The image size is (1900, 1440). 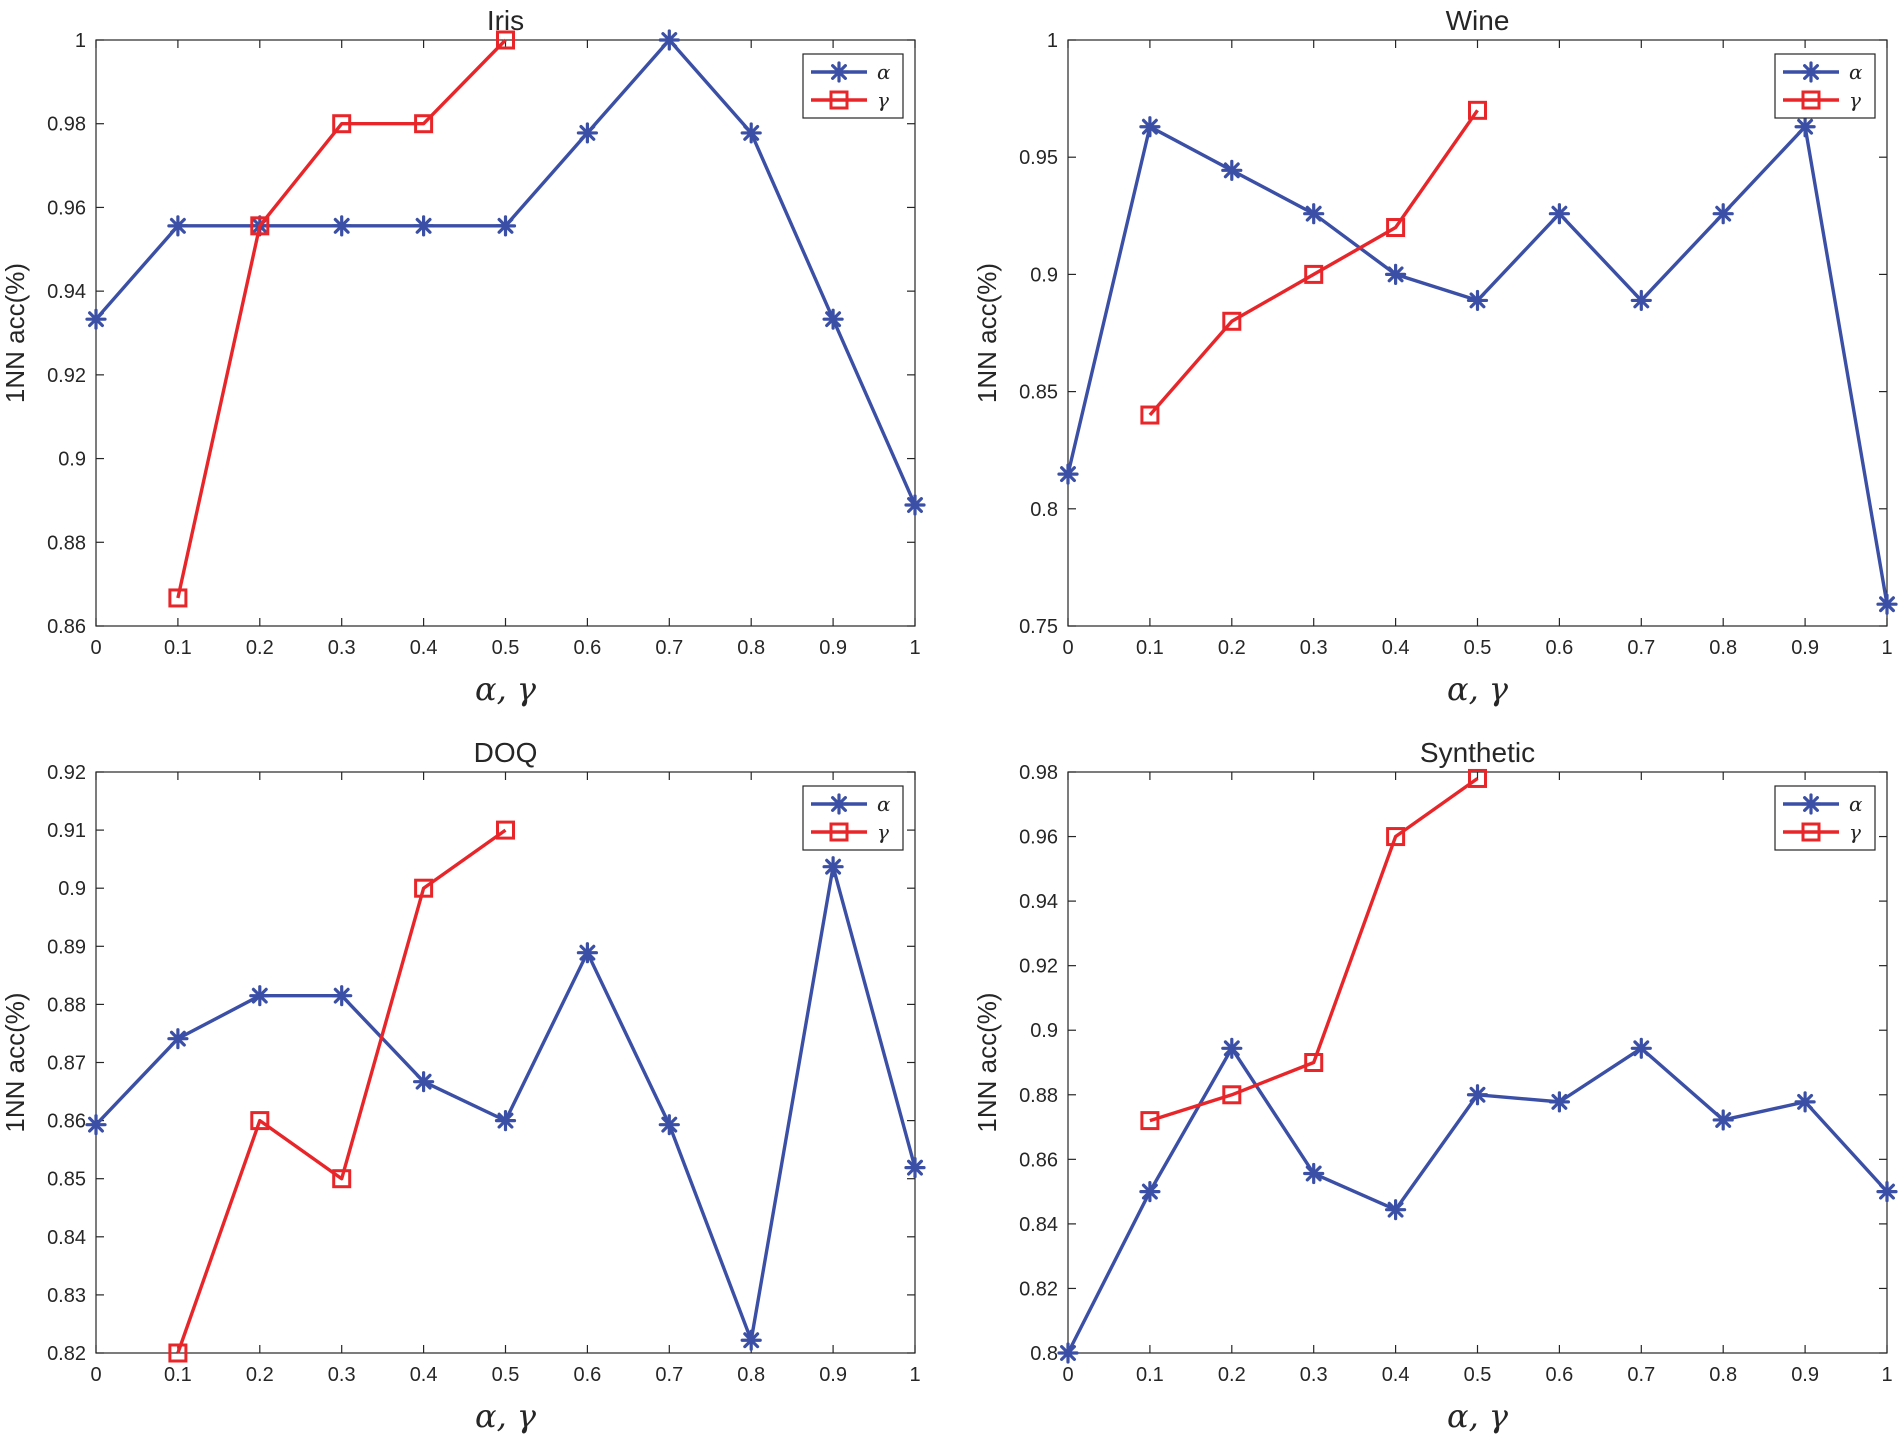 What do you see at coordinates (66, 947) in the screenshot?
I see `y-tick-label: 0.89` at bounding box center [66, 947].